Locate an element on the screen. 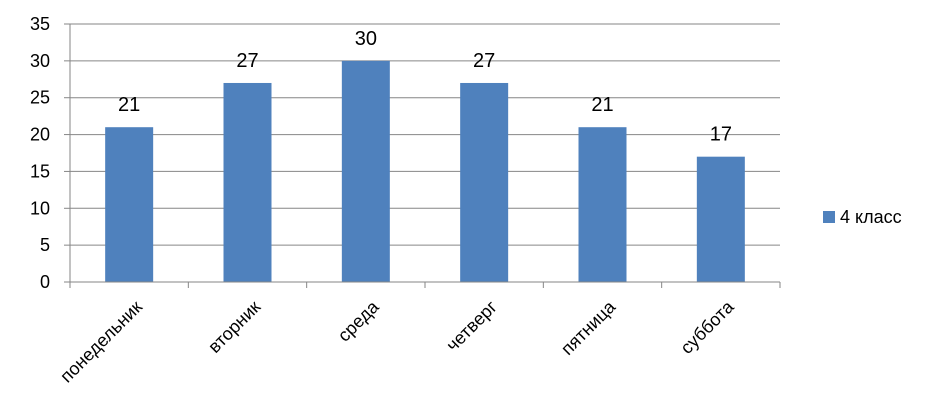 This screenshot has width=929, height=418. category-label: четверг is located at coordinates (471, 325).